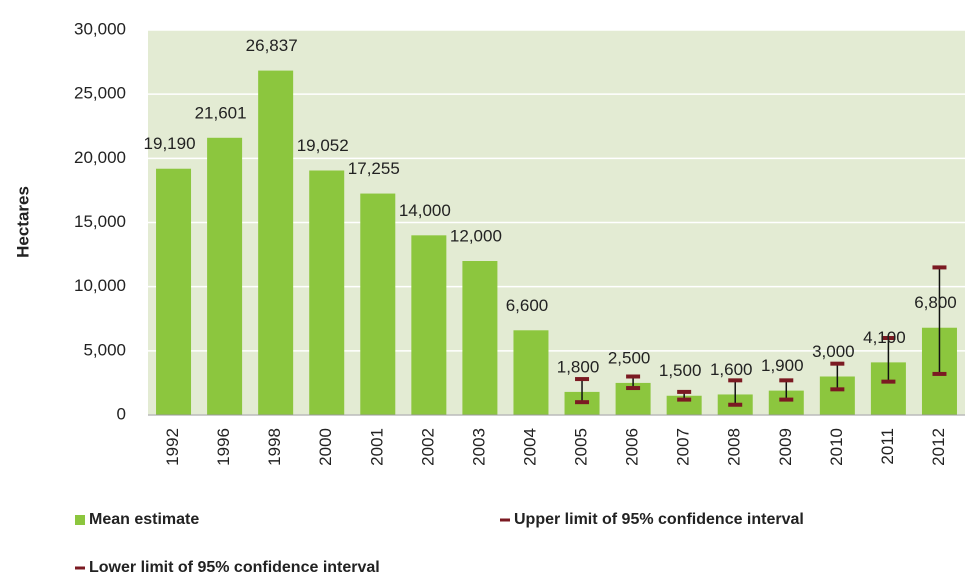 This screenshot has height=575, width=976. I want to click on x-tick-label: 2007, so click(683, 447).